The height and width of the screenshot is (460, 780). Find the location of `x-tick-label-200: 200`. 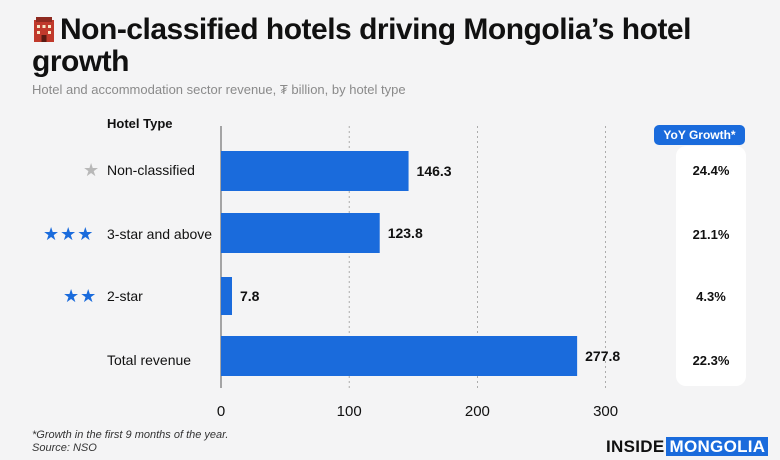

x-tick-label-200: 200 is located at coordinates (477, 411).